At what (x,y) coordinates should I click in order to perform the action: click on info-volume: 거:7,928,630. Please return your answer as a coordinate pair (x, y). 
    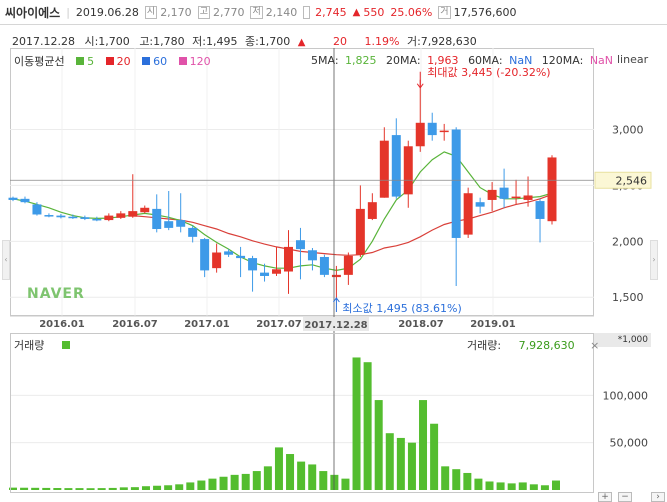
    Looking at the image, I should click on (441, 41).